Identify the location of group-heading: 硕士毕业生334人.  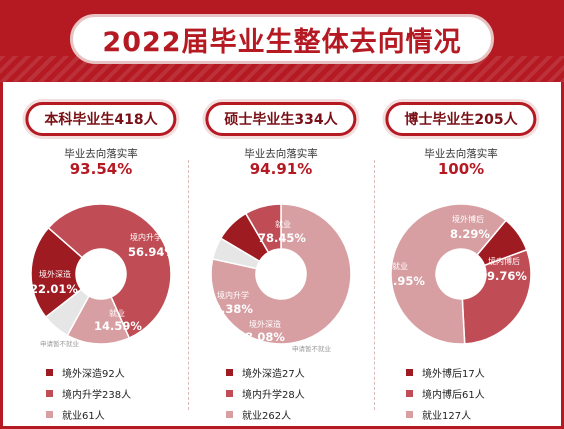
(281, 120).